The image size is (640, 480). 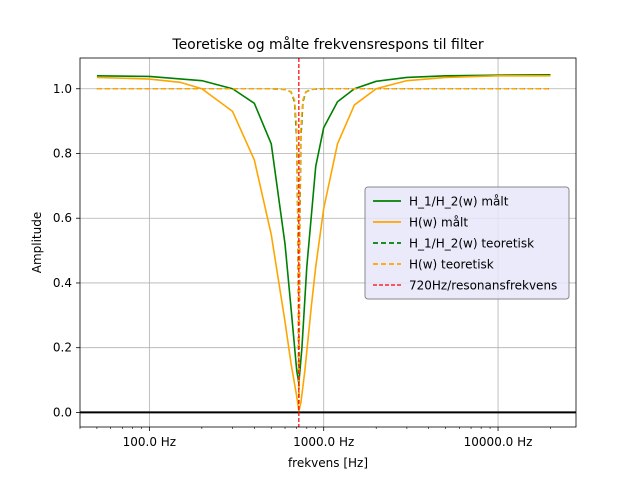 What do you see at coordinates (459, 202) in the screenshot?
I see `legend-label: H_1/H_2(w) målt` at bounding box center [459, 202].